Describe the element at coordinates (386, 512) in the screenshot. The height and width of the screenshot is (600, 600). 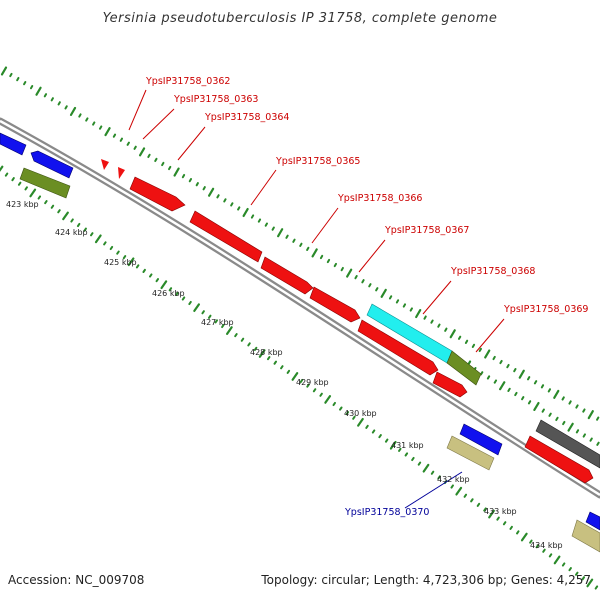
I see `gene-callout-label: YpsIP31758_0370` at that location.